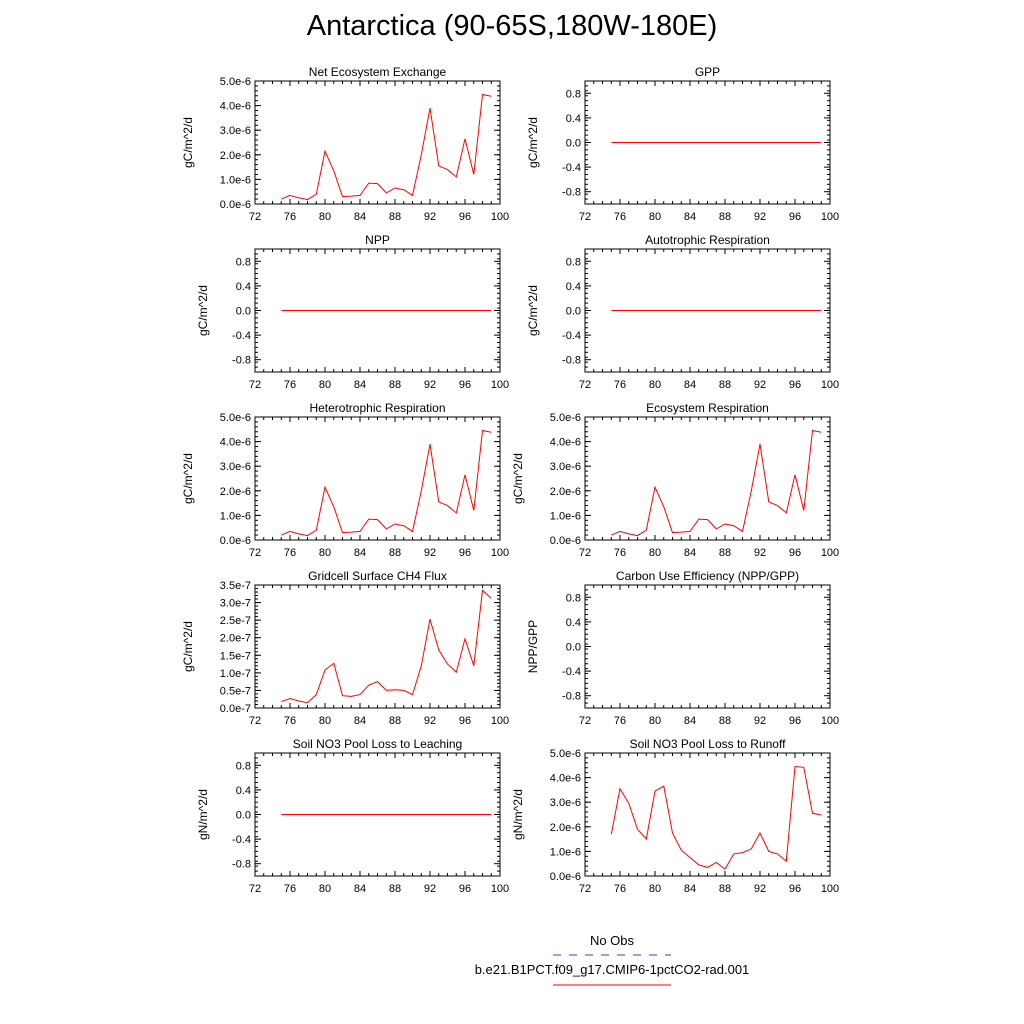 The width and height of the screenshot is (1024, 1024). I want to click on panel-9-ytick-label: 0.8, so click(243, 766).